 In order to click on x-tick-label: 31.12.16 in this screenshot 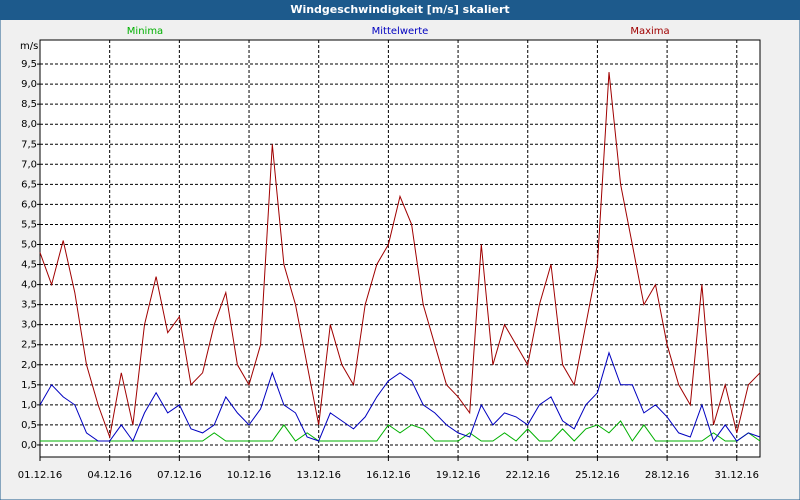, I will do `click(737, 475)`.